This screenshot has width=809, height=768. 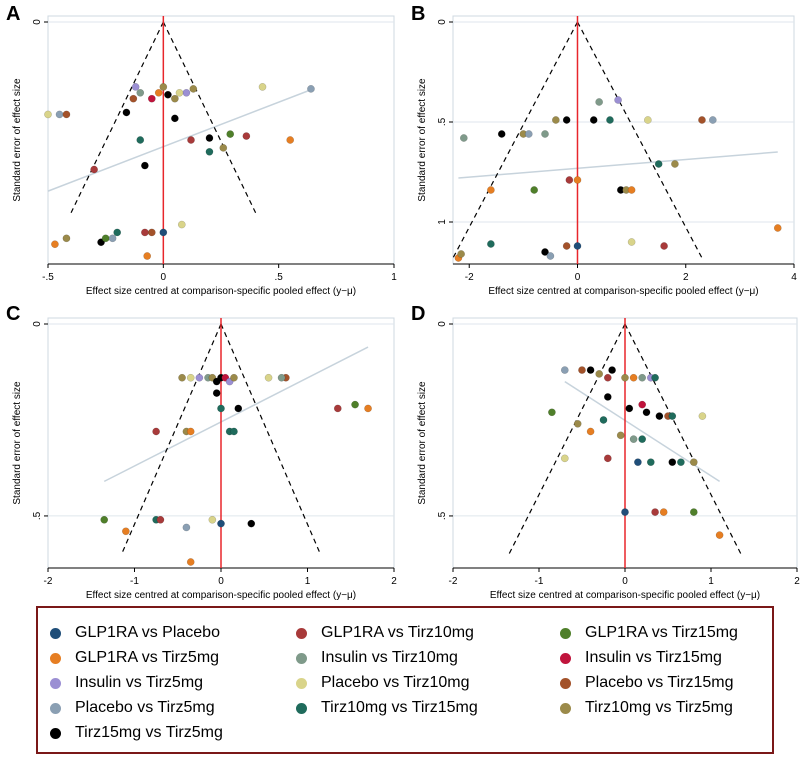 What do you see at coordinates (418, 14) in the screenshot?
I see `panel-label: B` at bounding box center [418, 14].